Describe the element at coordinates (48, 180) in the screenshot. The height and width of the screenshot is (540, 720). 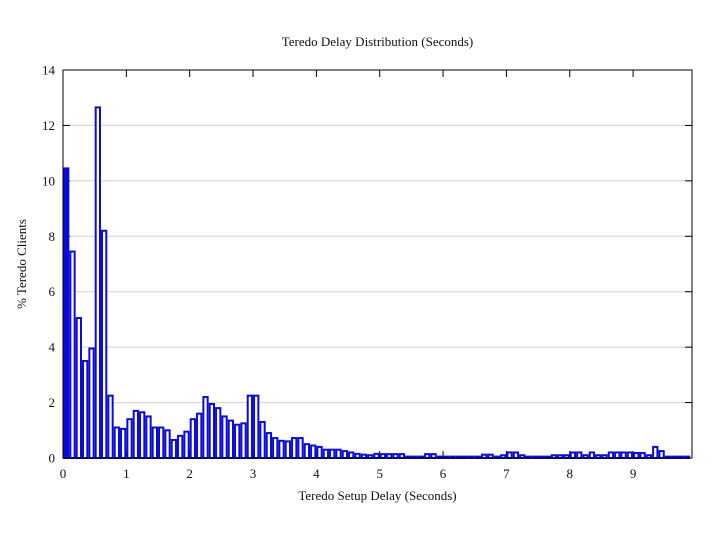
I see `y-tick-label: 10` at that location.